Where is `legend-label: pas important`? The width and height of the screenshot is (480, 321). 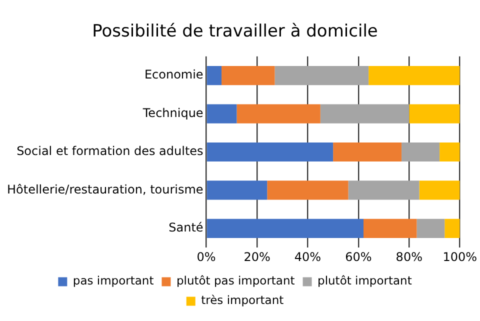
legend-label: pas important is located at coordinates (113, 281).